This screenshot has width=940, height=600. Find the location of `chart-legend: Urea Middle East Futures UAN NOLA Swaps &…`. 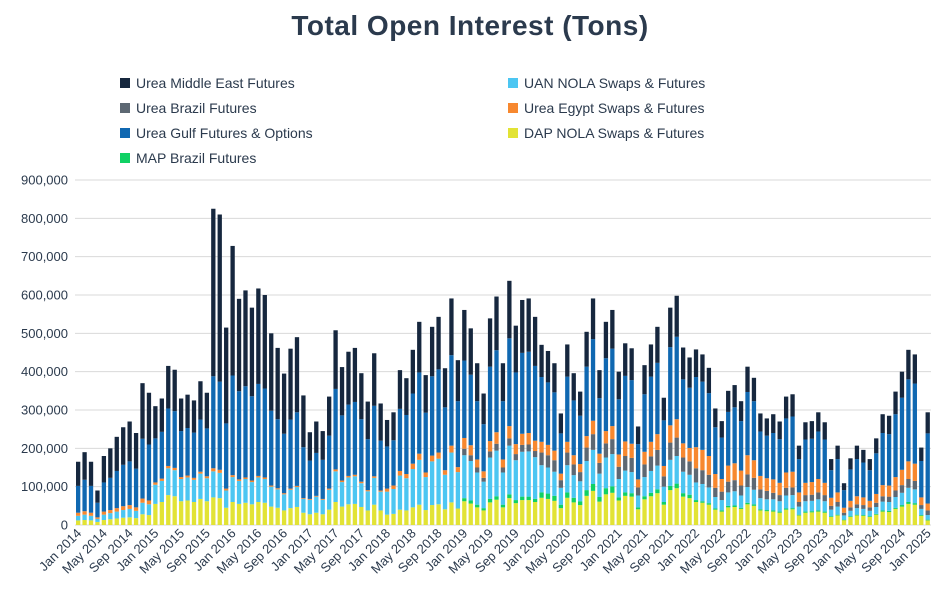

chart-legend: Urea Middle East Futures UAN NOLA Swaps &… is located at coordinates (412, 120).